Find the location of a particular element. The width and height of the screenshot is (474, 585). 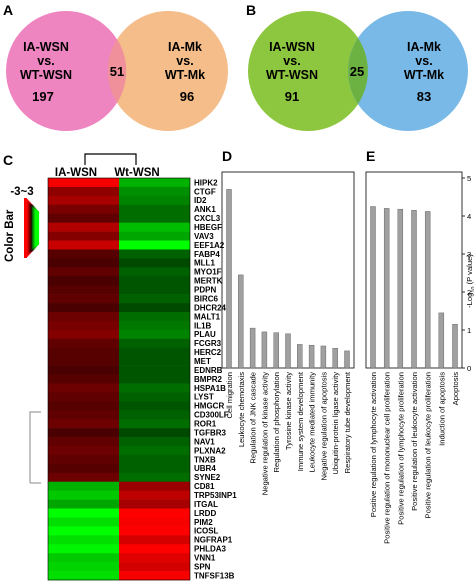

gene-label: MET is located at coordinates (202, 361).